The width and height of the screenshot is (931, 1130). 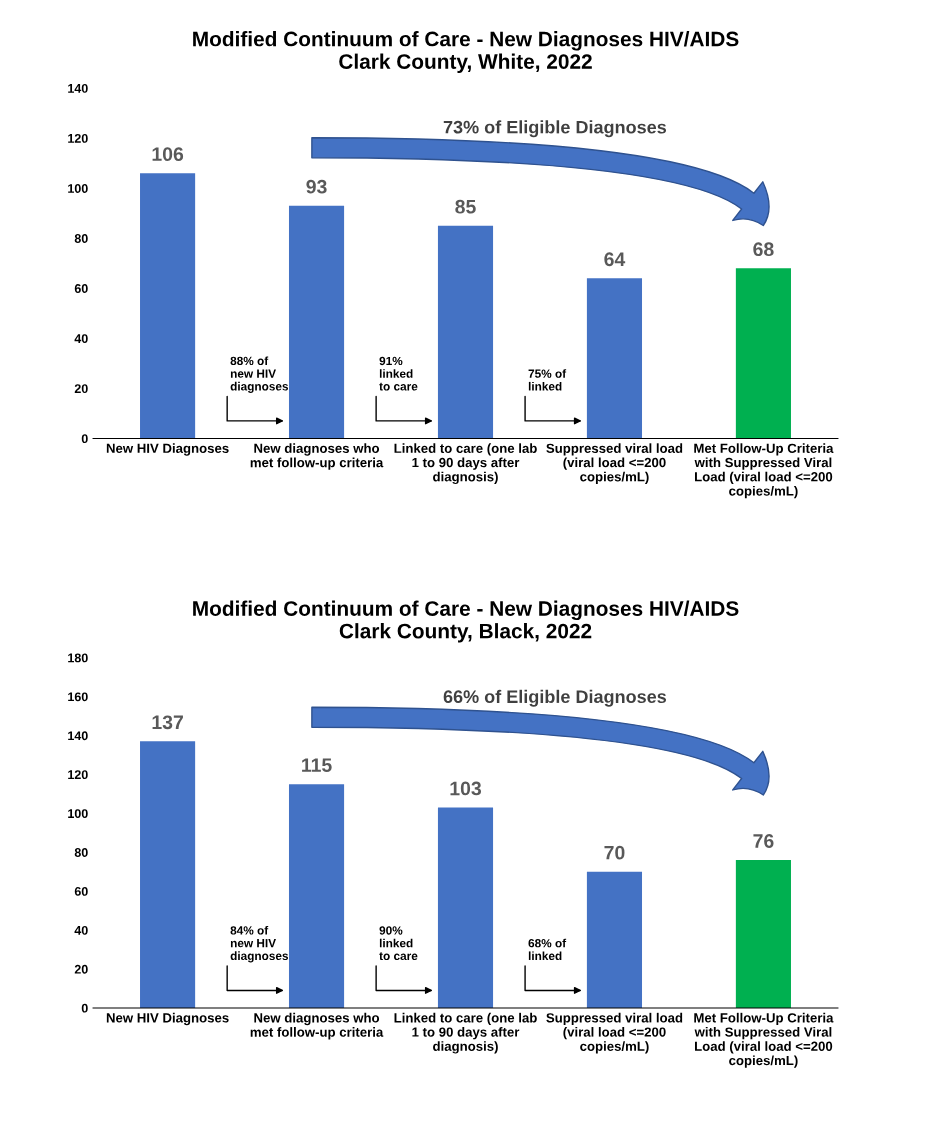 I want to click on annotation: 68% of linked, so click(x=547, y=949).